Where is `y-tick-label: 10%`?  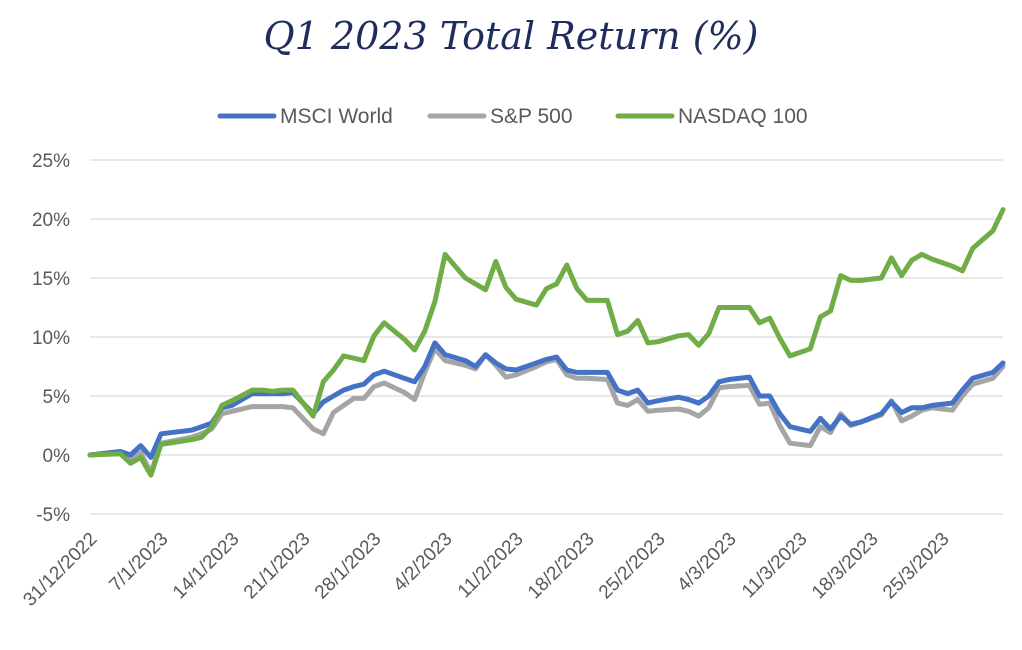
y-tick-label: 10% is located at coordinates (51, 338).